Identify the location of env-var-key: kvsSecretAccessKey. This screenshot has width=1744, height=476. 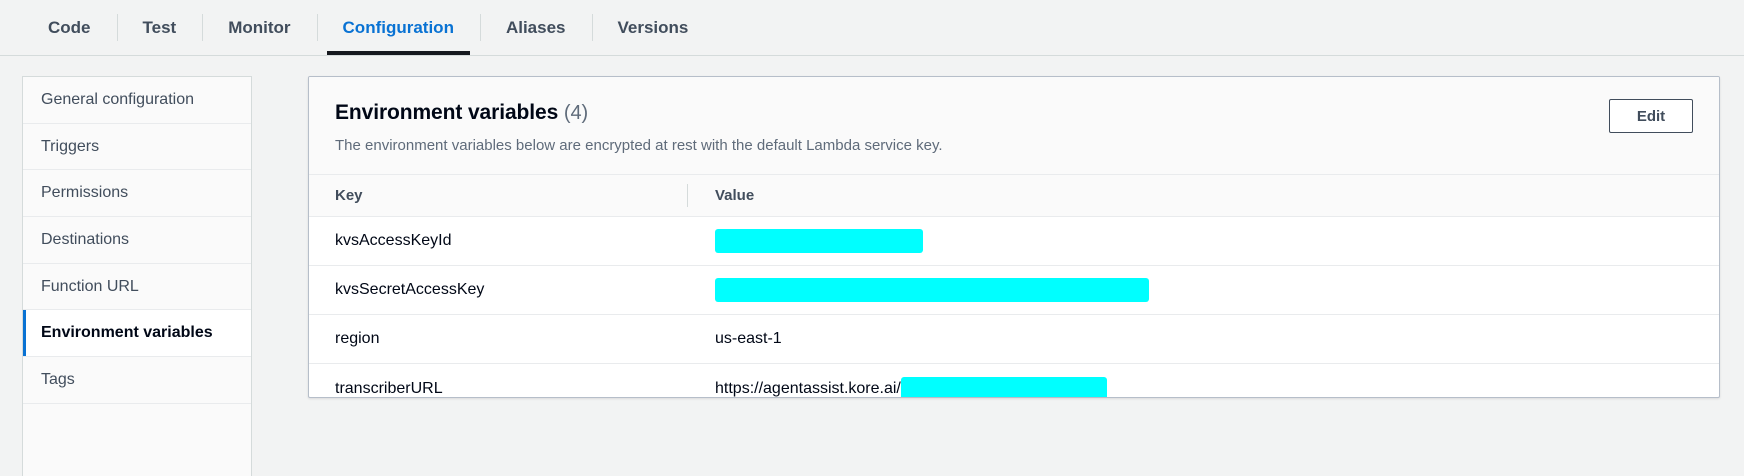
(410, 289).